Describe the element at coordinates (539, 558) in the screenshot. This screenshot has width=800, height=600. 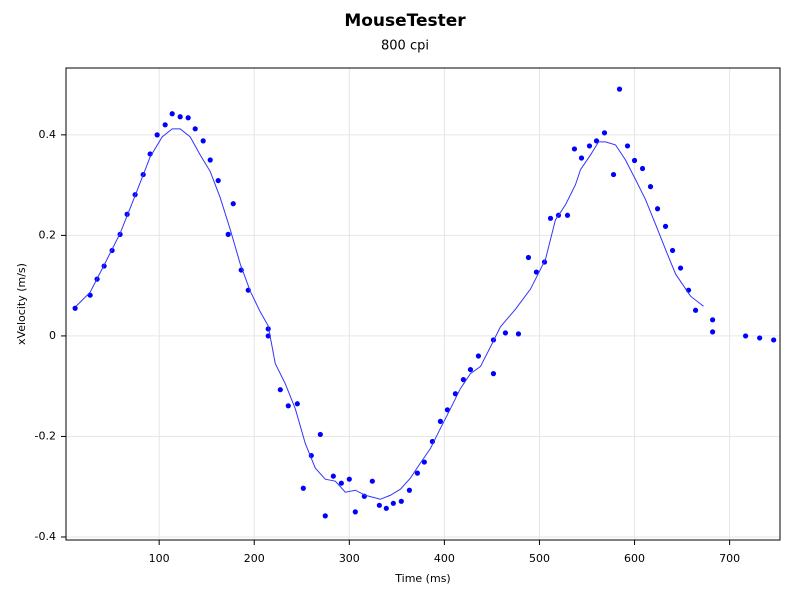
I see `x-tick-label: 500` at that location.